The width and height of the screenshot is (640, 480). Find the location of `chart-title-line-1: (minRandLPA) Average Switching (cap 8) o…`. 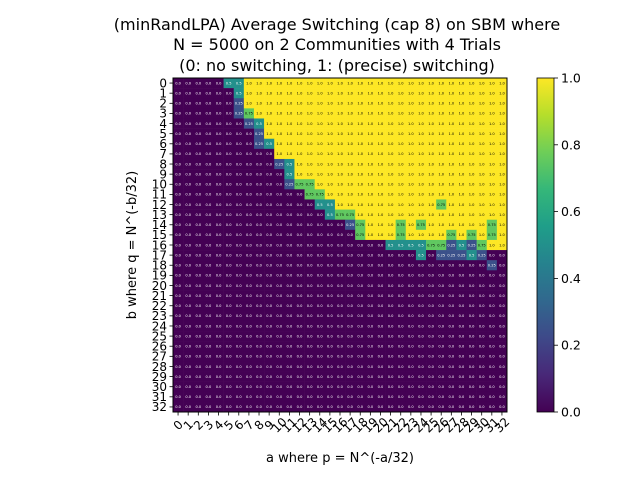

chart-title-line-1: (minRandLPA) Average Switching (cap 8) o… is located at coordinates (337, 24).